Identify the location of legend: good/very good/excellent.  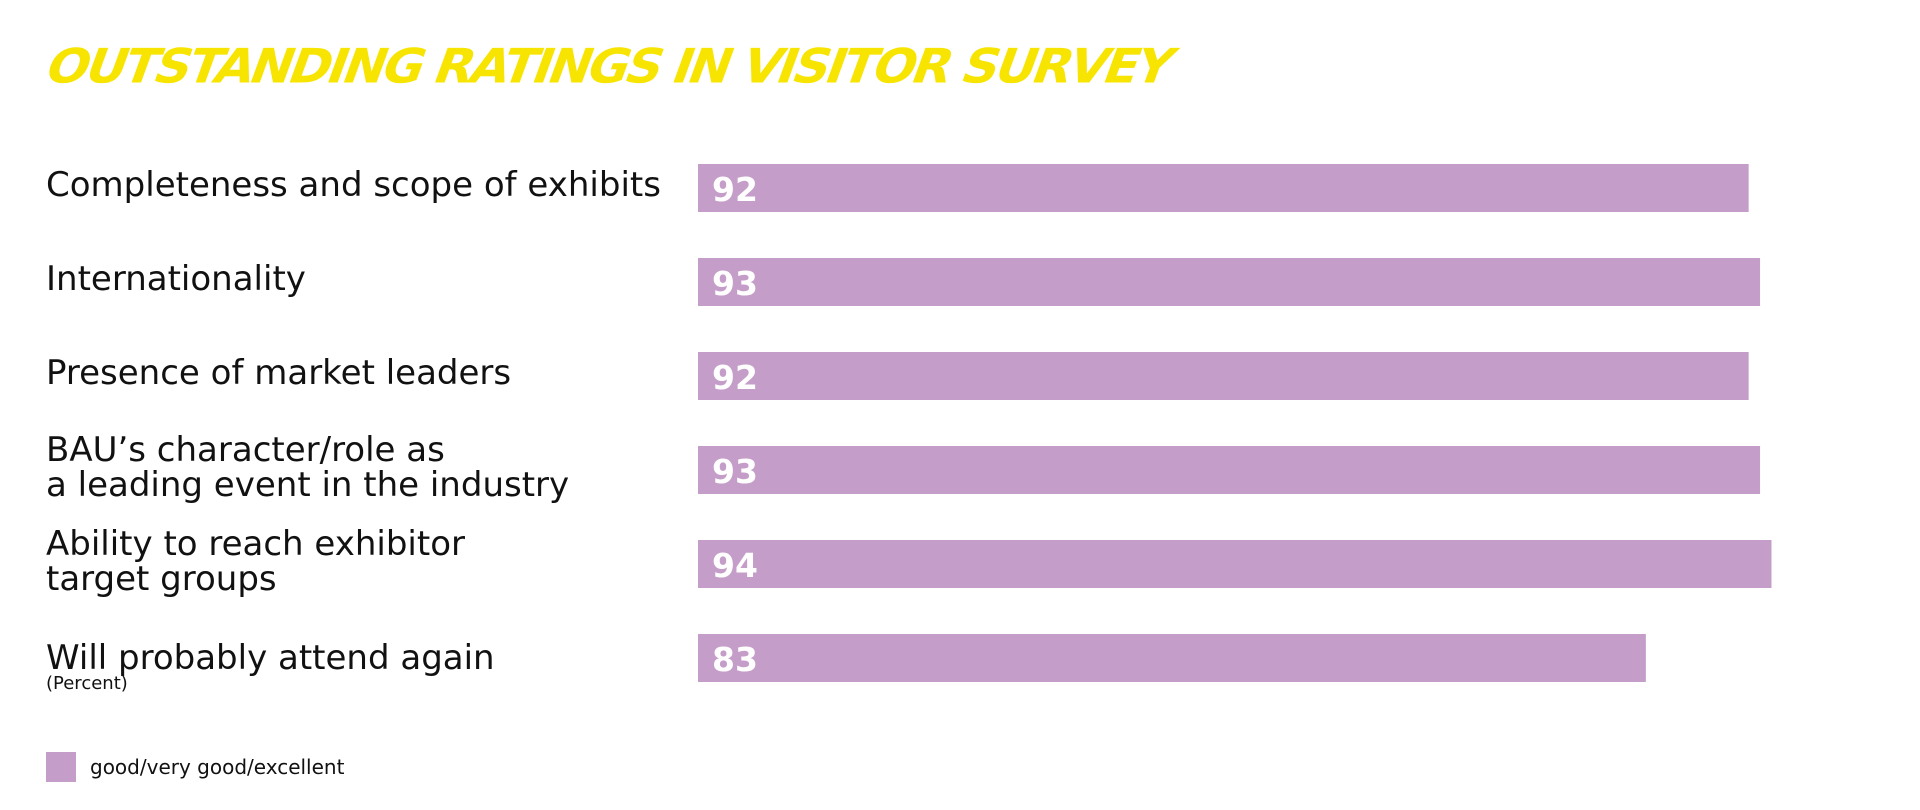
(195, 767).